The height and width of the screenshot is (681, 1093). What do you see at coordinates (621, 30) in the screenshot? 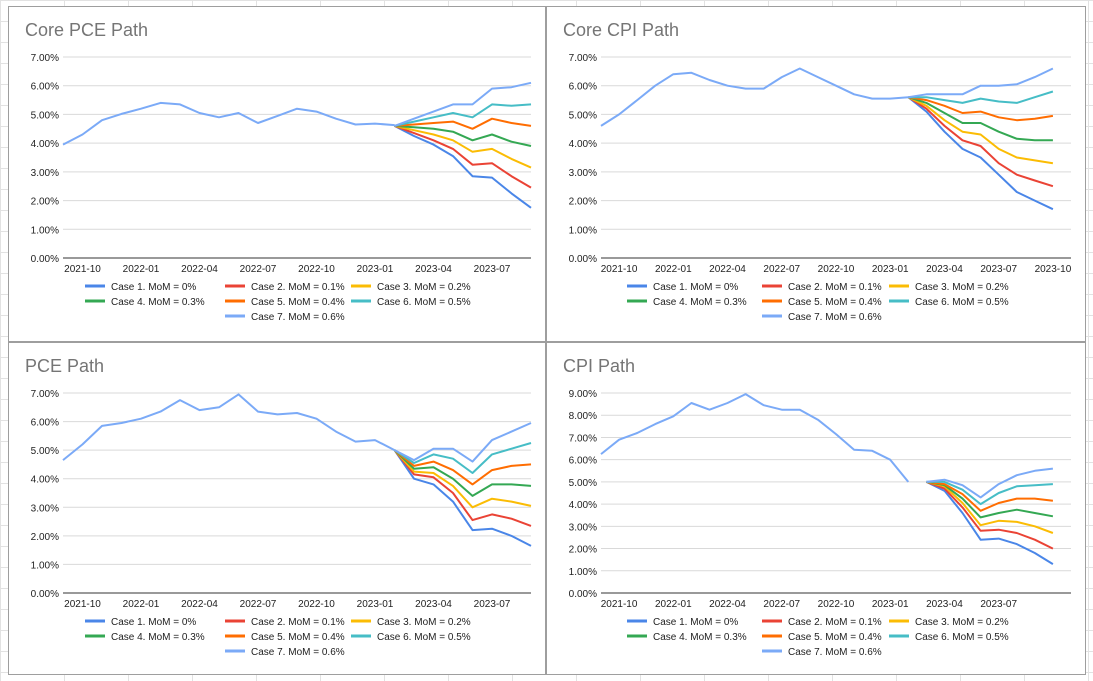
I see `chart-title: Core CPI Path` at bounding box center [621, 30].